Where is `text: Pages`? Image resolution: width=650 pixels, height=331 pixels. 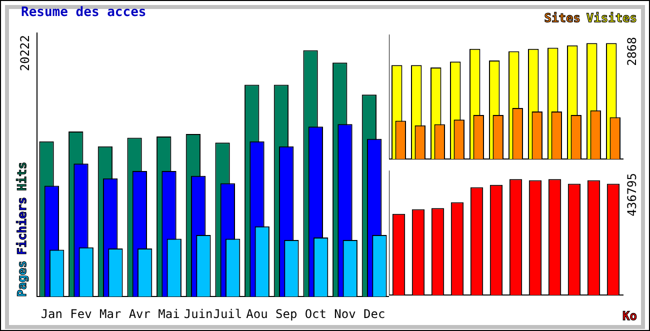
text: Pages is located at coordinates (22, 278).